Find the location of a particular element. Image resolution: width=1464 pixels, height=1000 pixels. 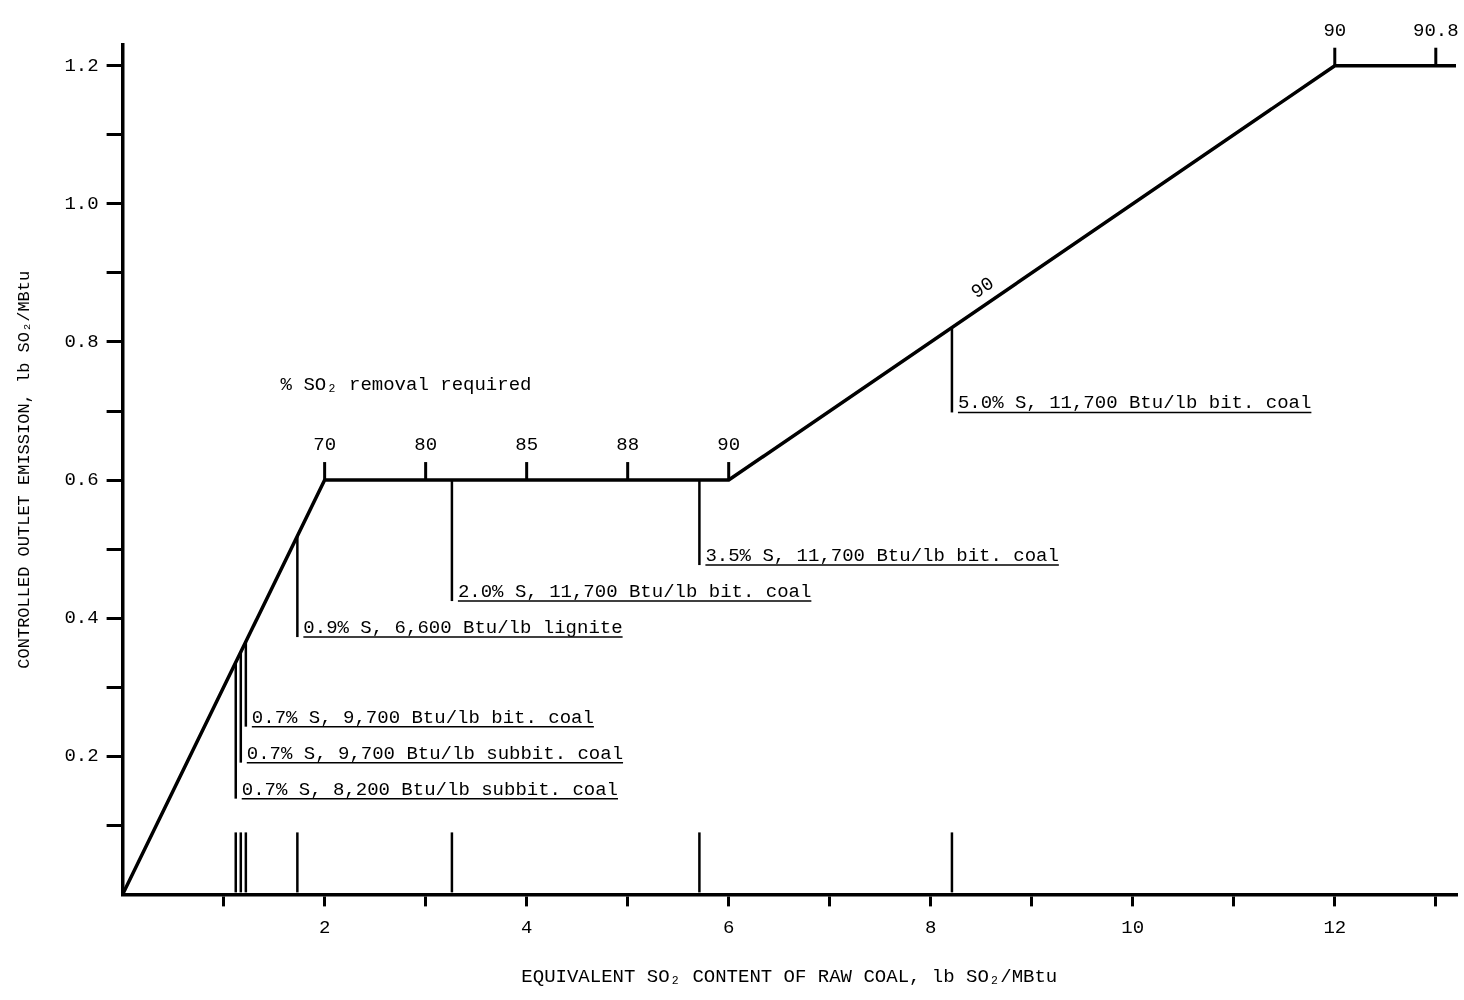

y-tick-label: 0.4 is located at coordinates (81, 618).